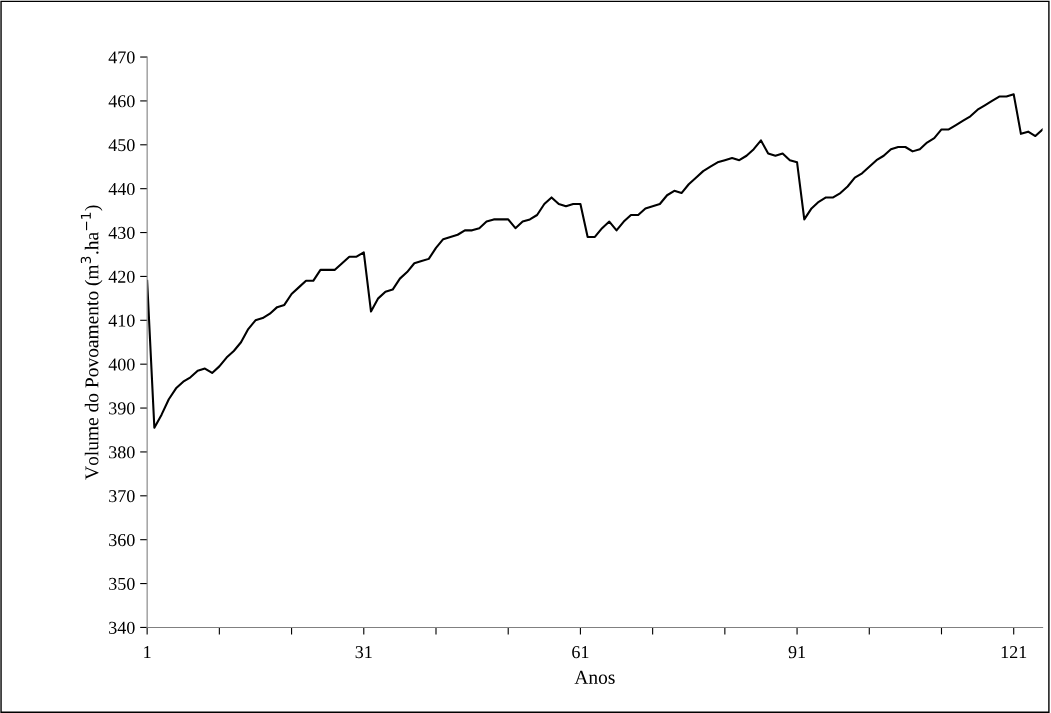  I want to click on y-tick-label: 340, so click(122, 627).